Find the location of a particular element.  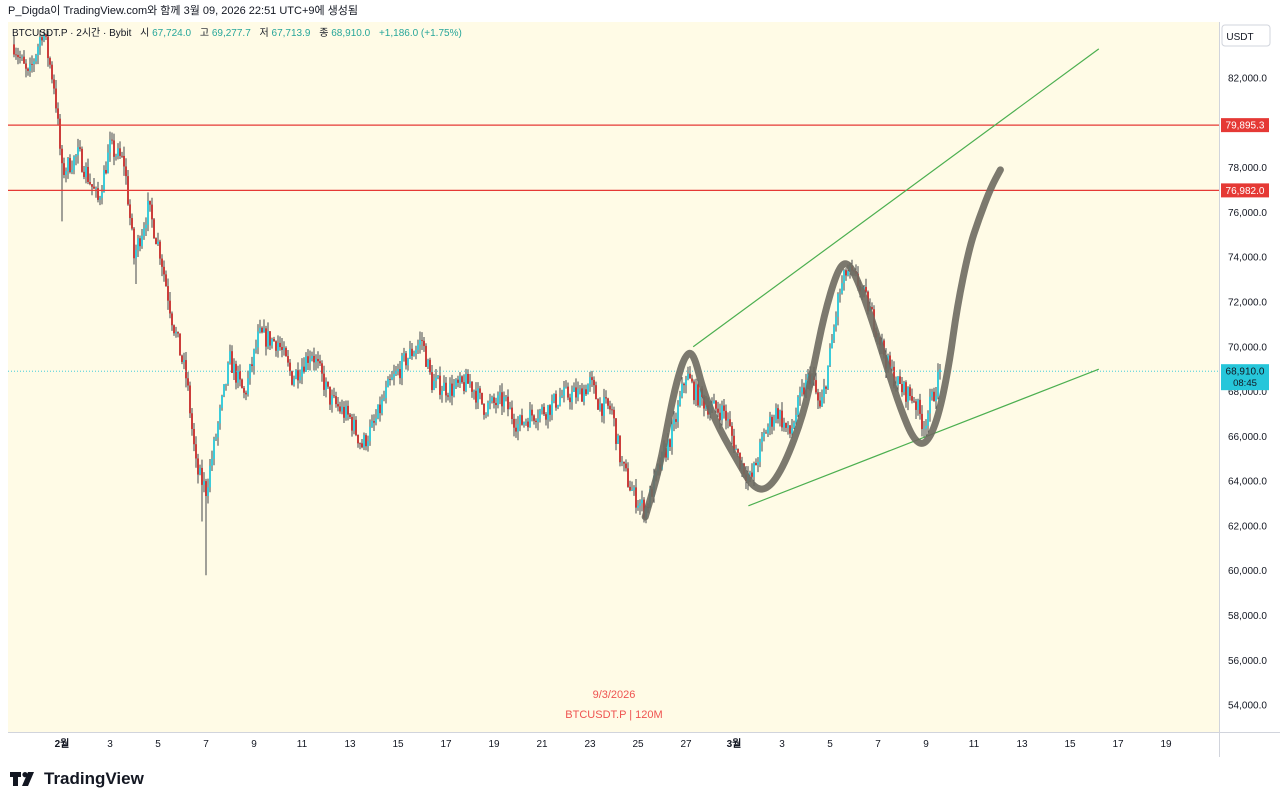

projection-brush-stroke is located at coordinates (822, 343).